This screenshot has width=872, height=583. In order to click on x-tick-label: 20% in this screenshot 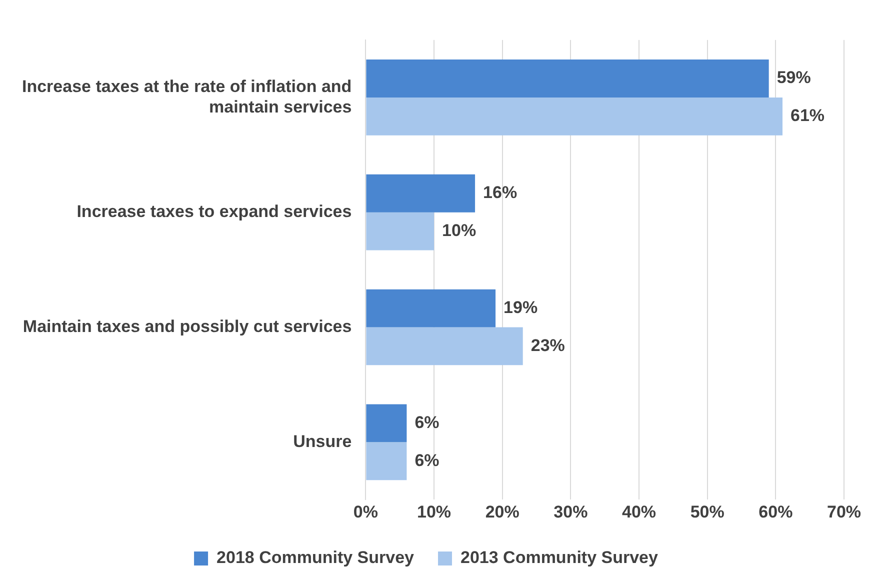, I will do `click(502, 512)`.